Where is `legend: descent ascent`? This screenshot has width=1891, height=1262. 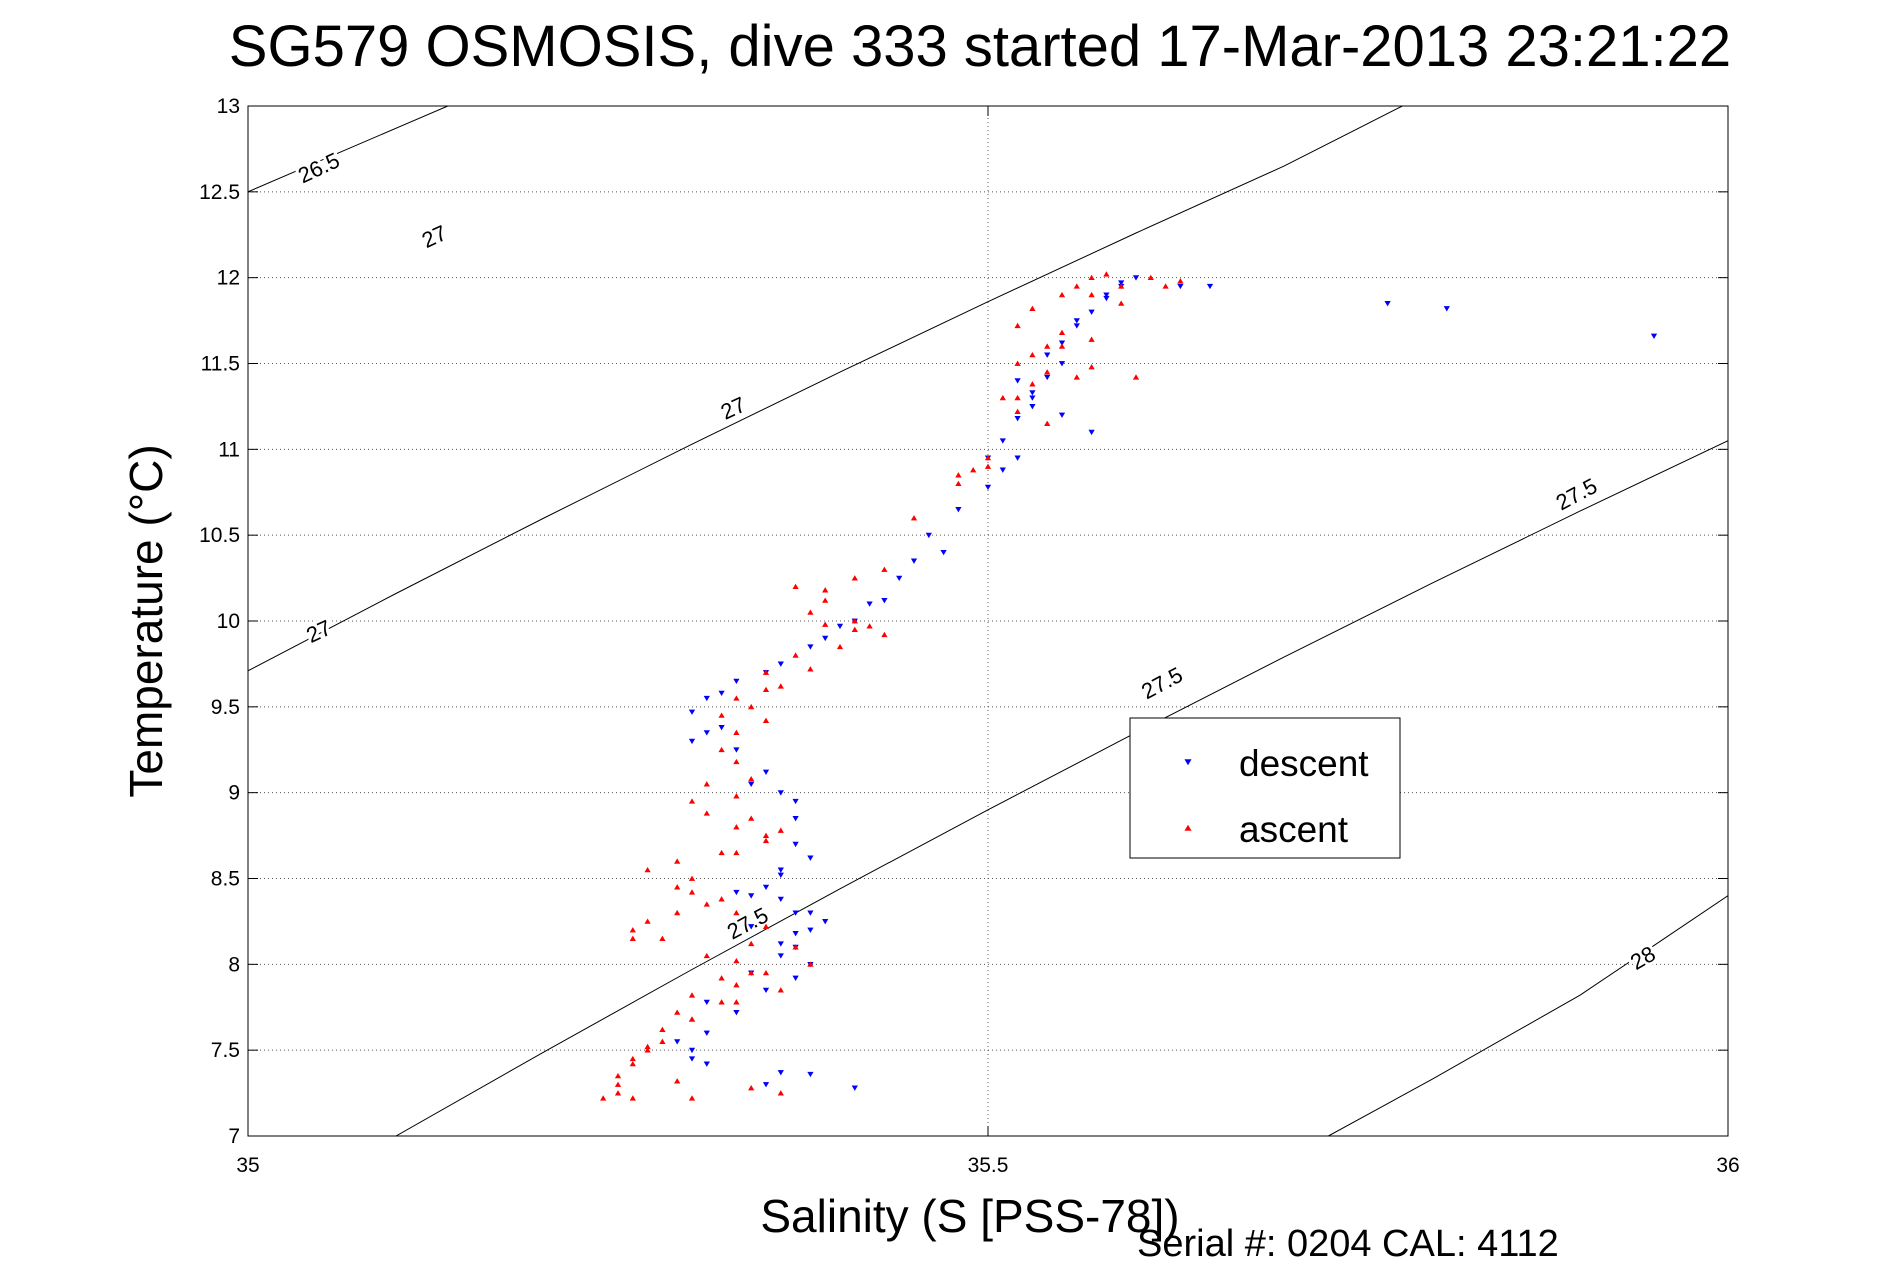
legend: descent ascent is located at coordinates (1265, 788).